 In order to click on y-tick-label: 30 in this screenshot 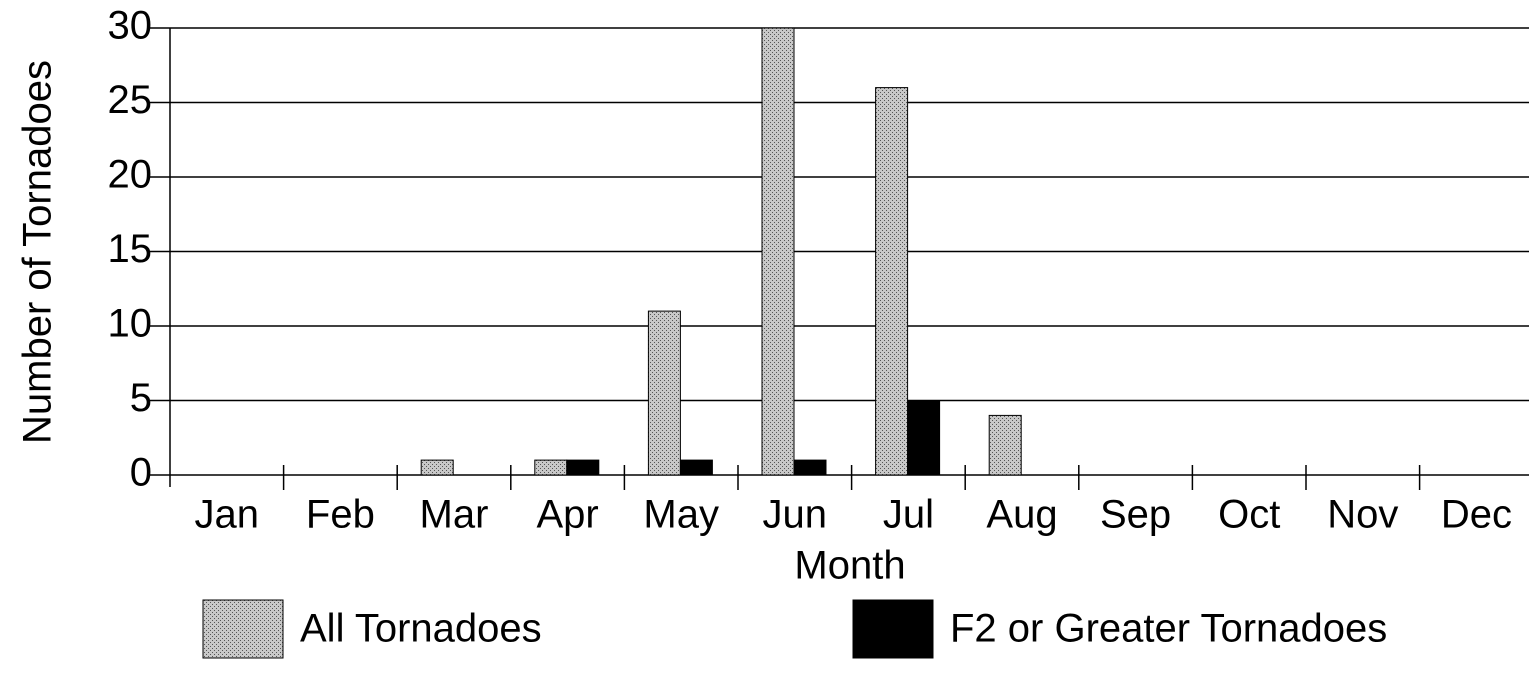, I will do `click(130, 26)`.